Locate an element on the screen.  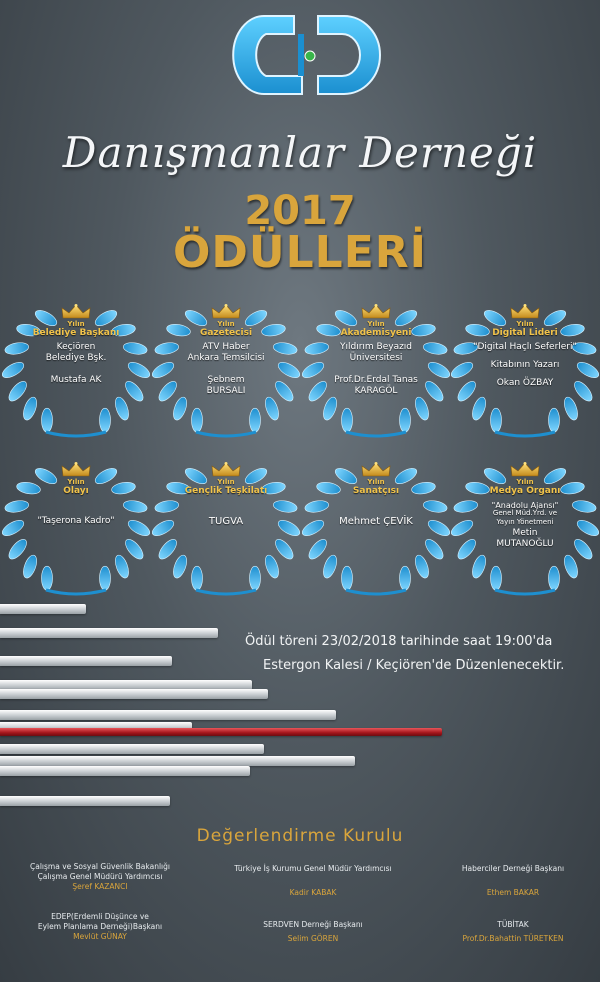
member-name: Prof.Dr.Bahattin TÜRETKEN is located at coordinates (513, 938).